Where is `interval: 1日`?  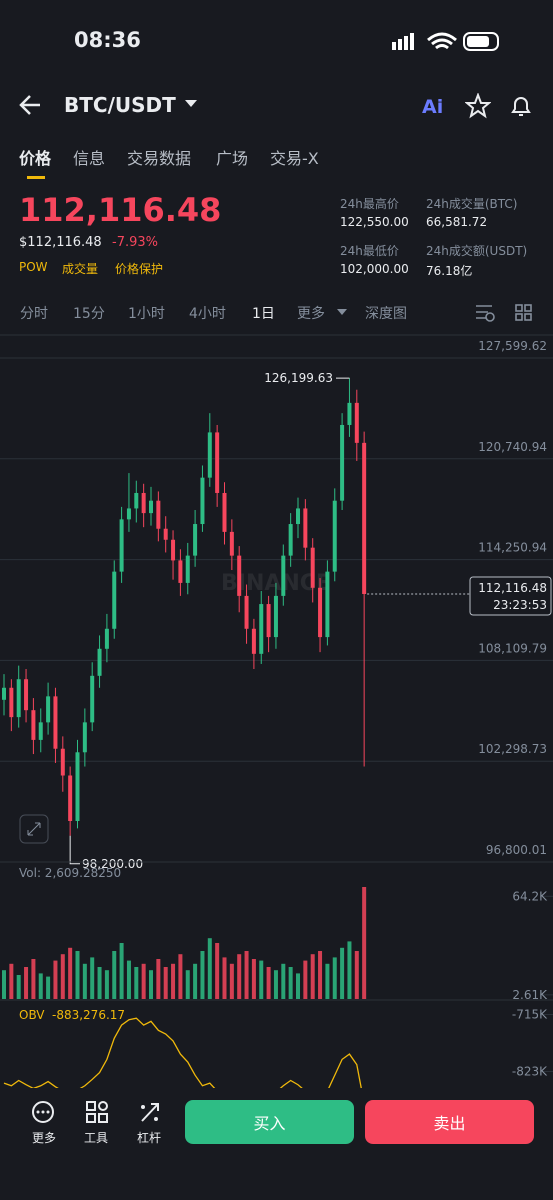
interval: 1日 is located at coordinates (263, 314).